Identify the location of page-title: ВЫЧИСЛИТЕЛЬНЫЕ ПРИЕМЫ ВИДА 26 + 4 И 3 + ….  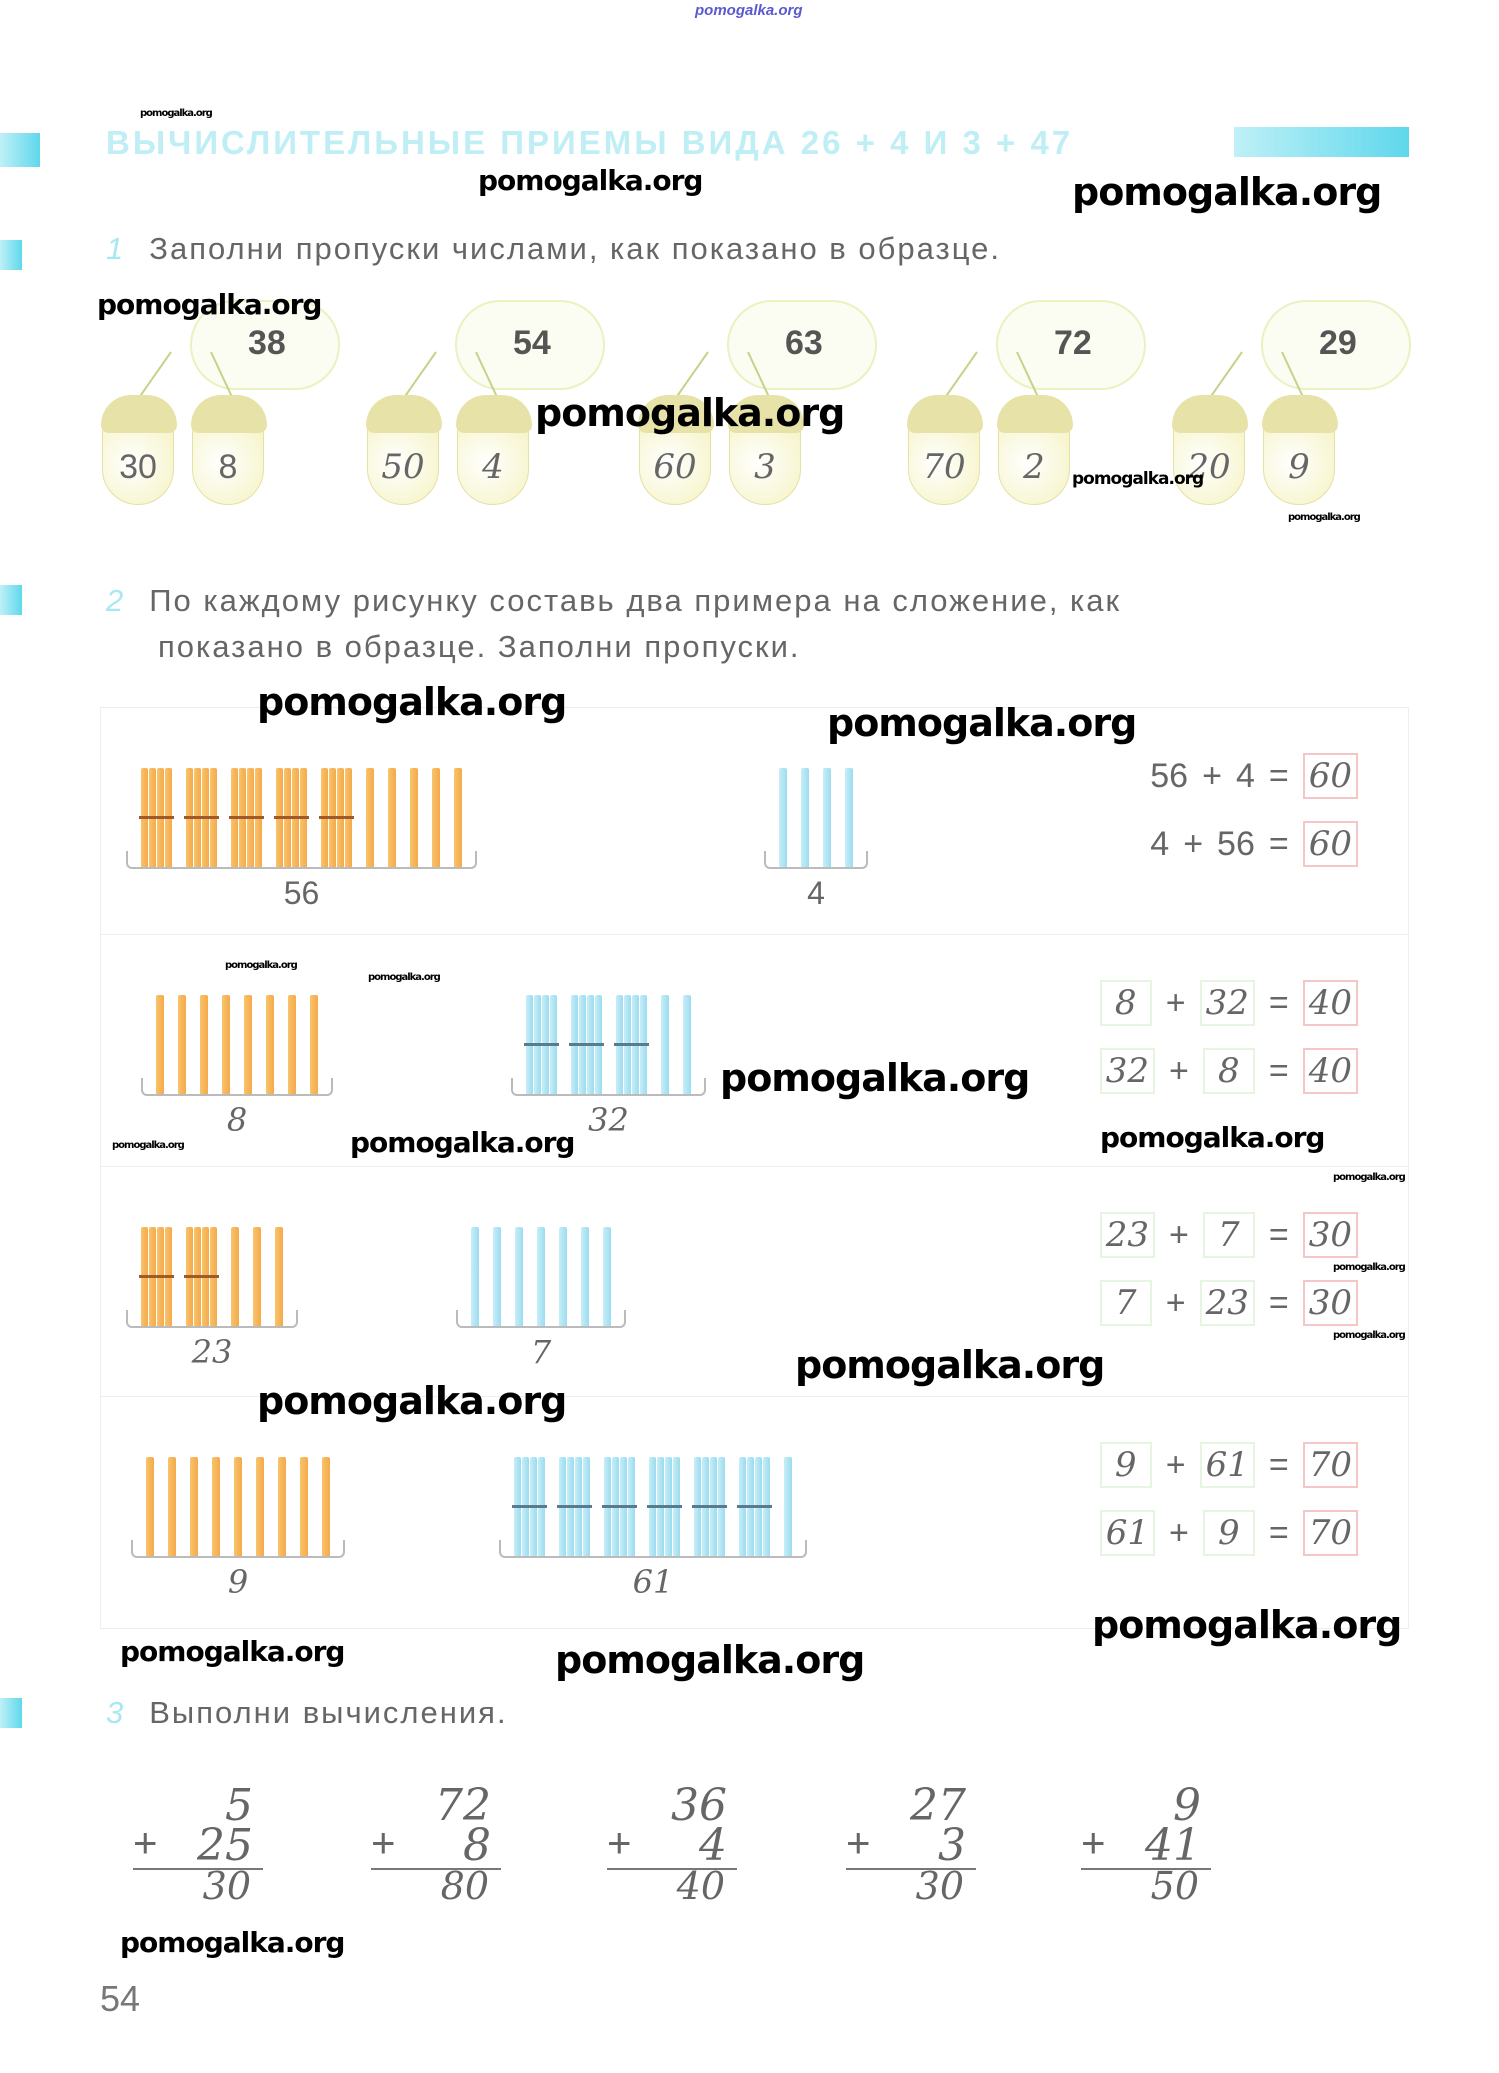
(590, 142).